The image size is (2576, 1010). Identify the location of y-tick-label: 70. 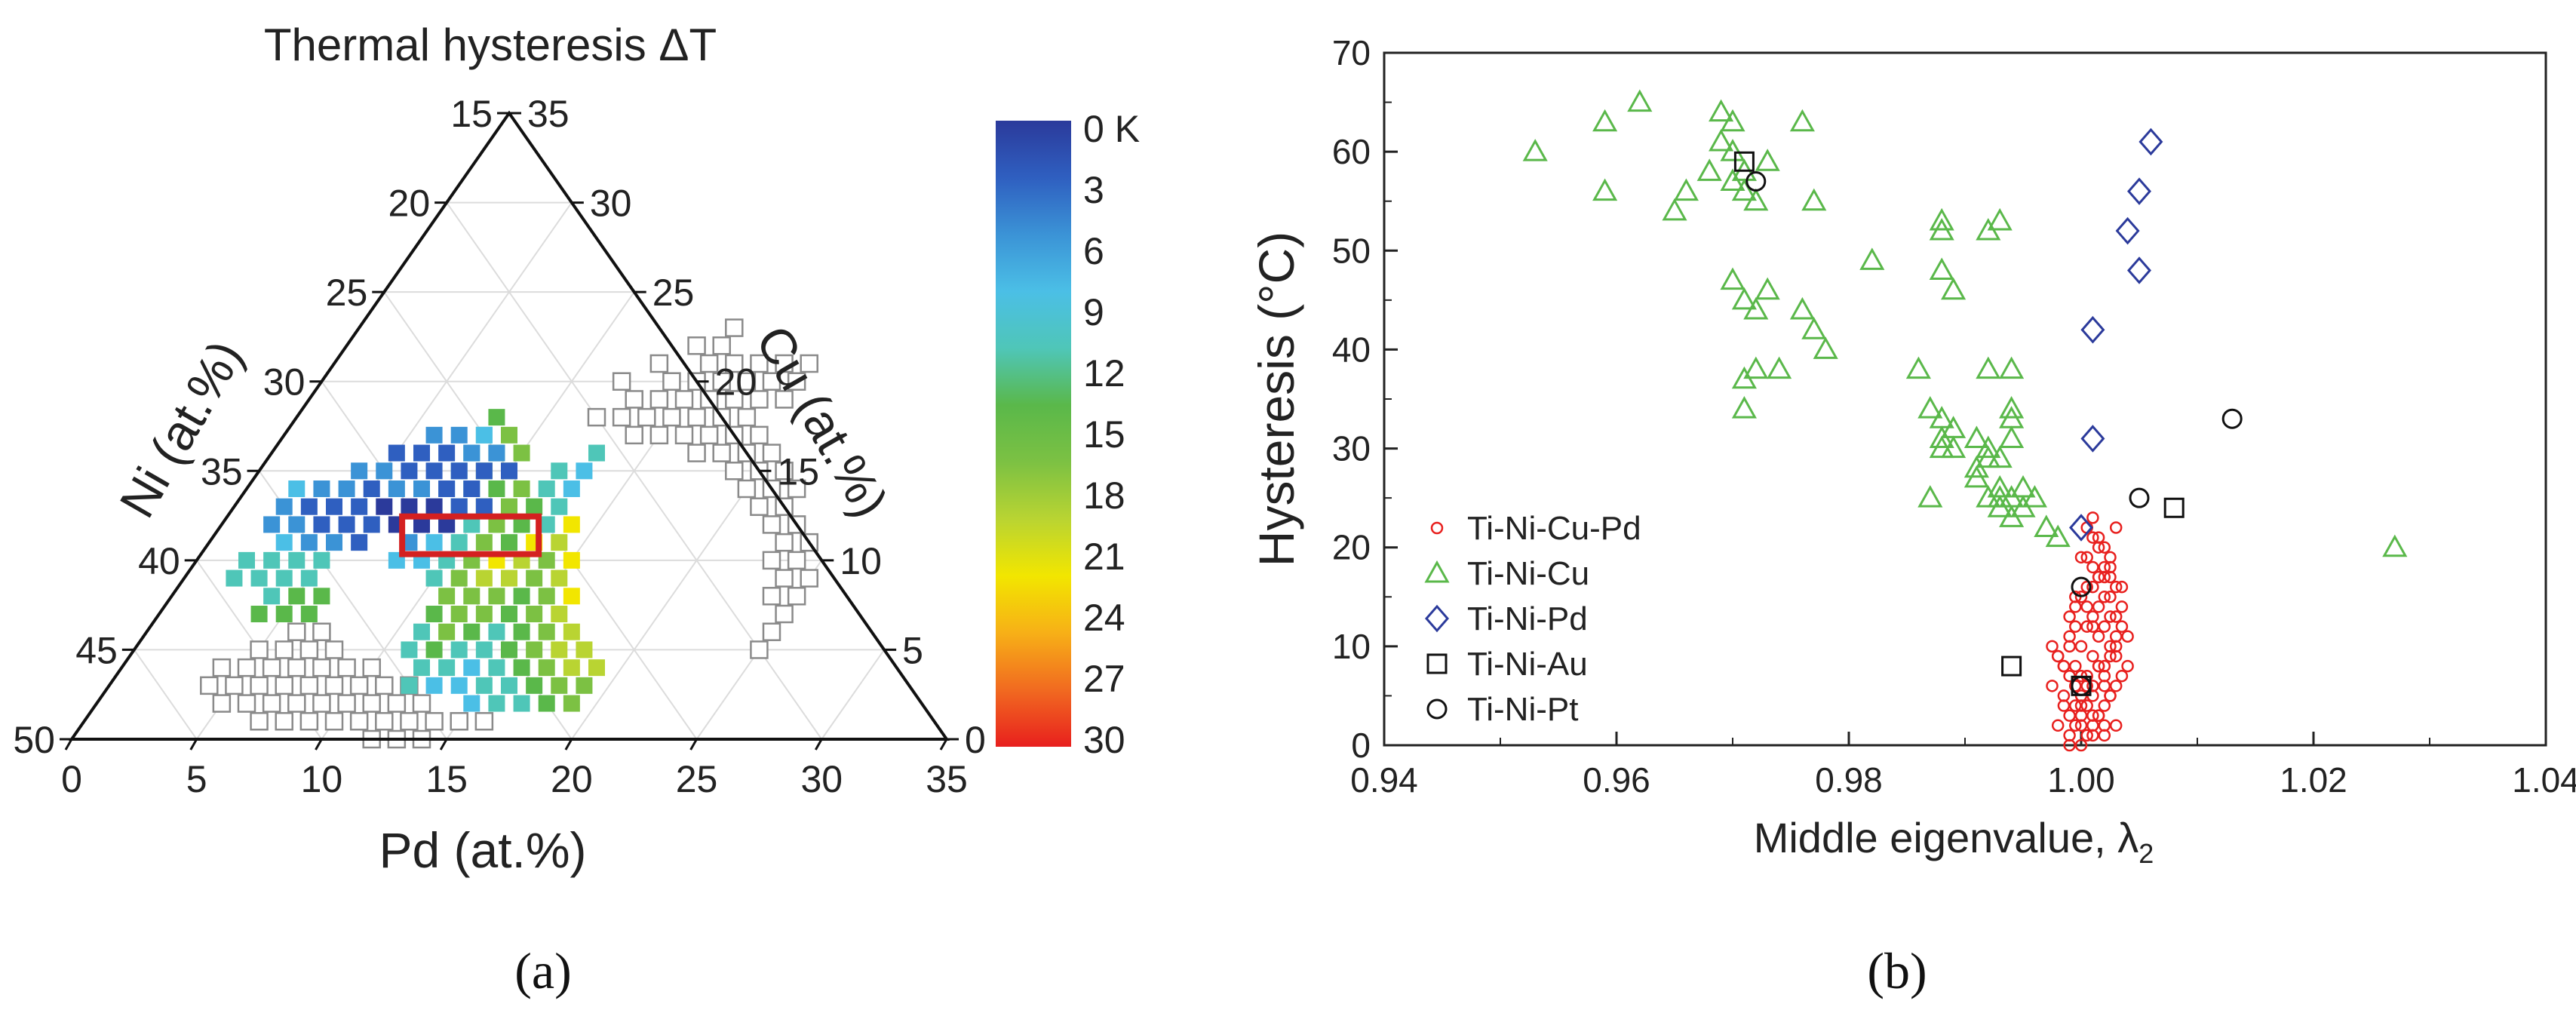
(1351, 53).